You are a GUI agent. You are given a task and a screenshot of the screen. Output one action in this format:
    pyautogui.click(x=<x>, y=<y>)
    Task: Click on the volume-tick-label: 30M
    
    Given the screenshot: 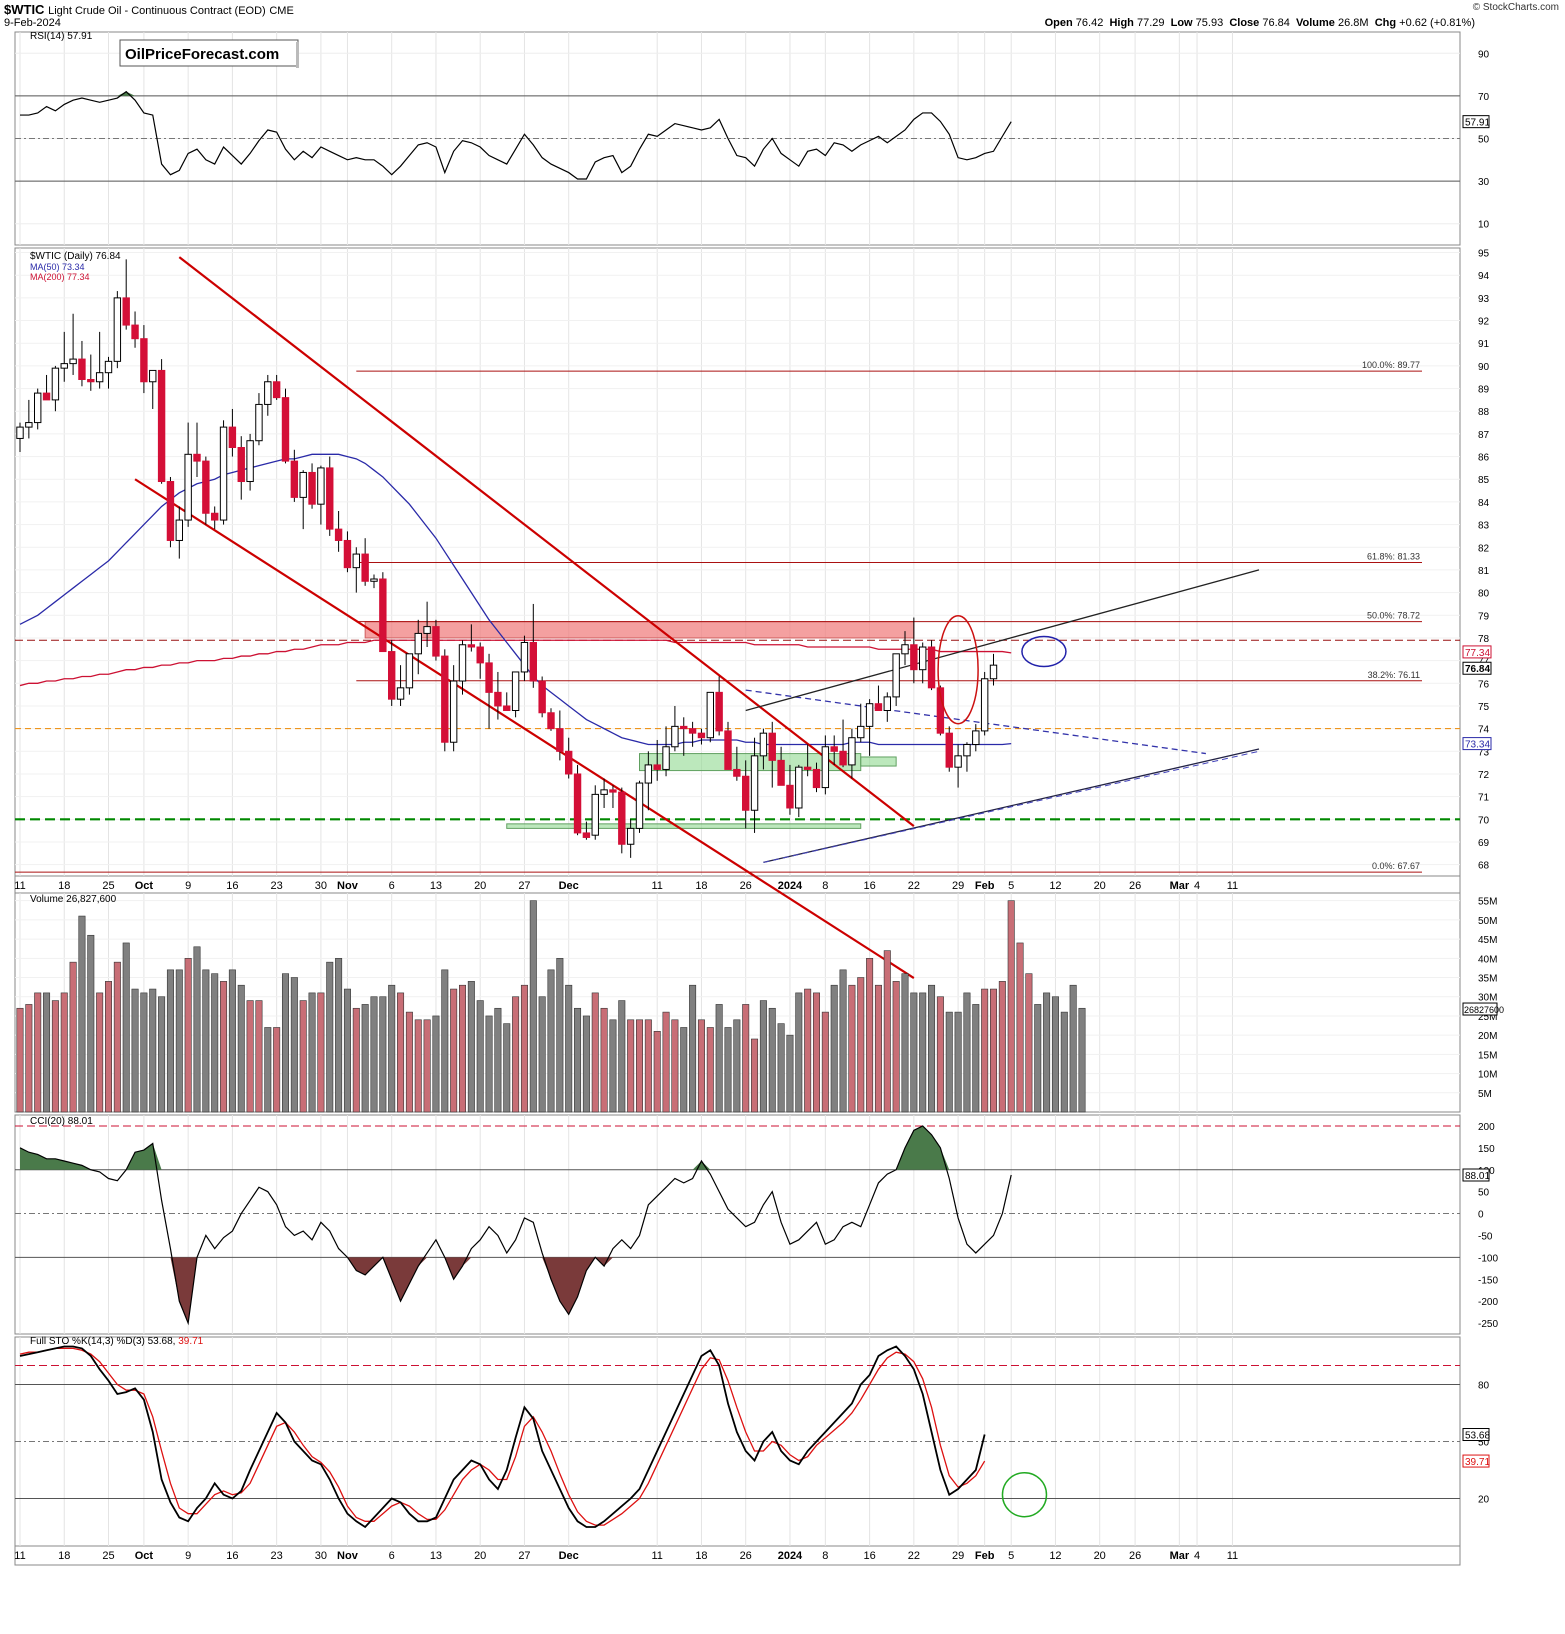 What is the action you would take?
    pyautogui.click(x=1487, y=998)
    